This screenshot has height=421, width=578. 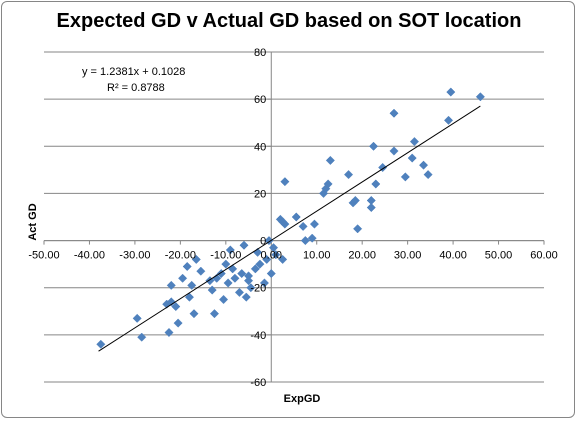 I want to click on y-tick-label-6: 60, so click(x=260, y=100).